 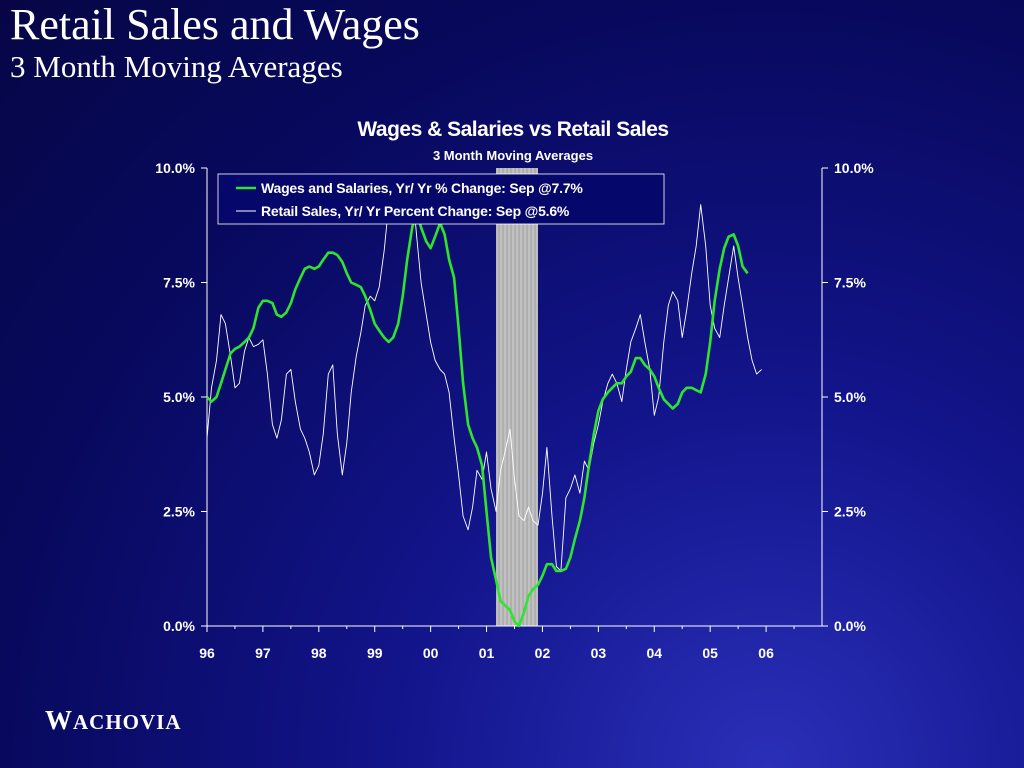 I want to click on x-tick-label: 04, so click(x=654, y=653).